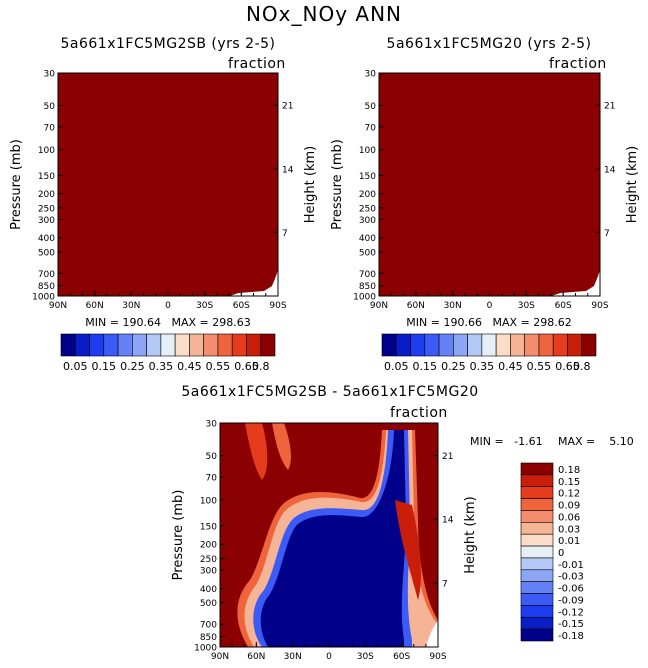 The width and height of the screenshot is (648, 668). I want to click on plot3-group, so click(329, 535).